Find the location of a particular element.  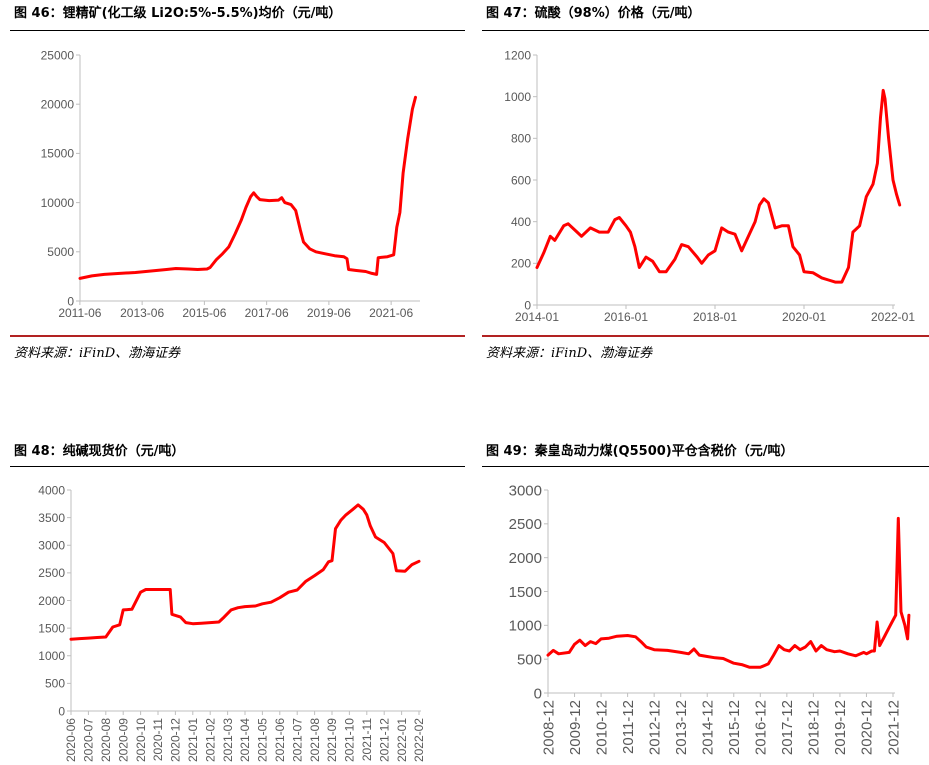

x-tick-label: 2022-02 is located at coordinates (419, 740).